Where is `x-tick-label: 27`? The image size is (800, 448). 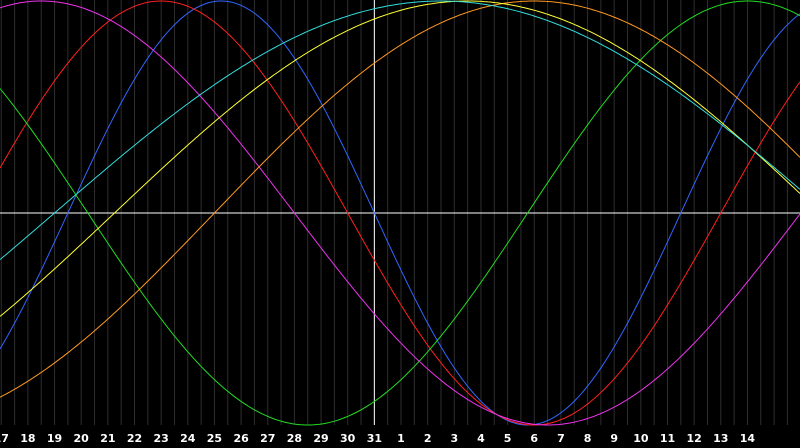
x-tick-label: 27 is located at coordinates (267, 438).